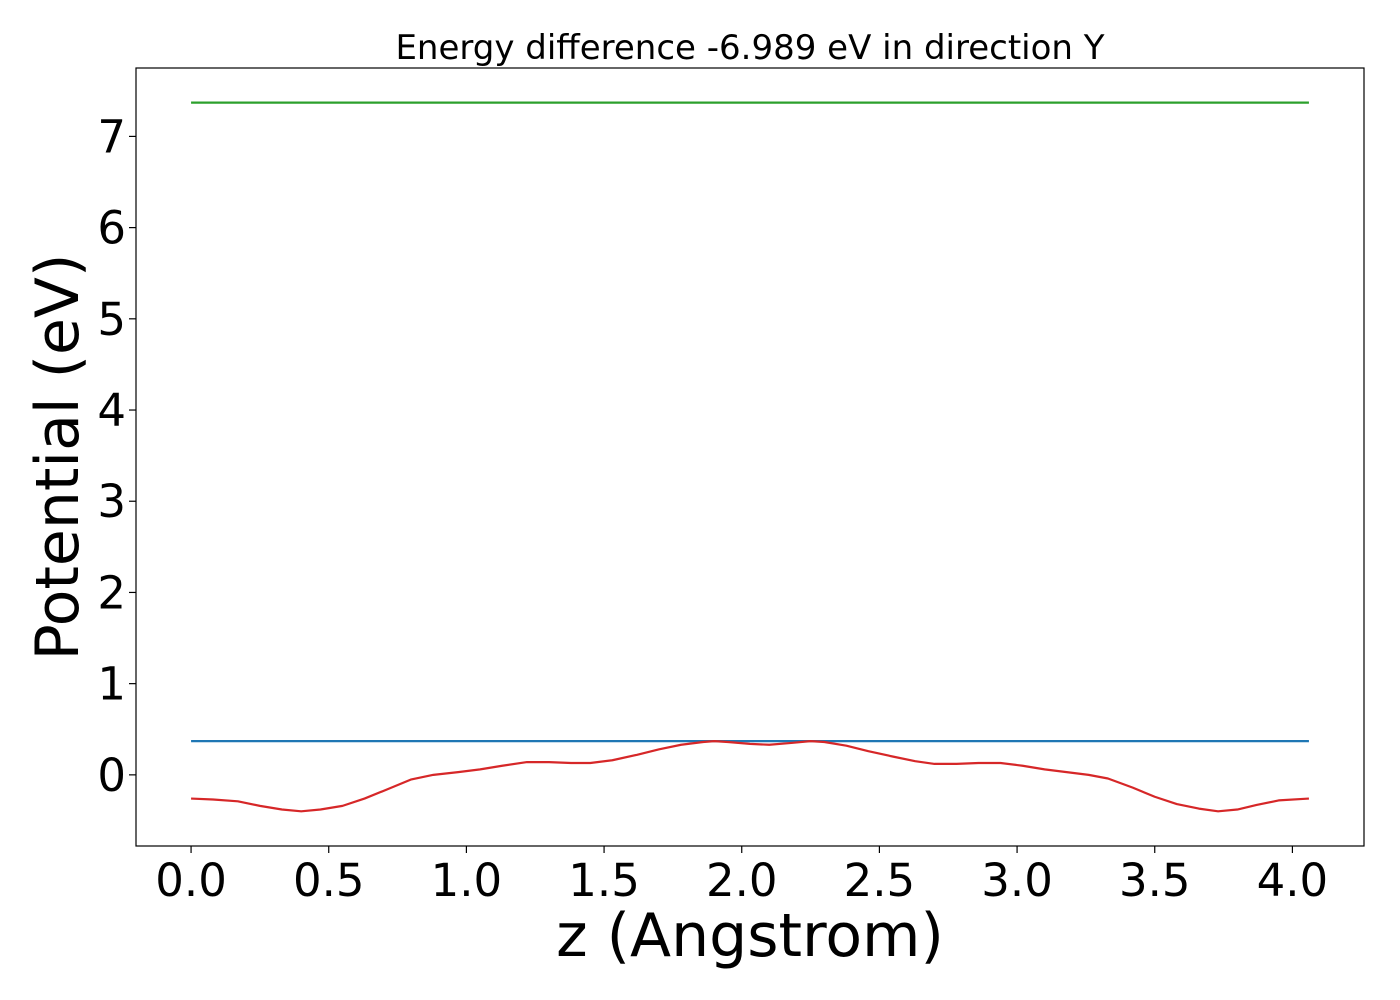 Image resolution: width=1400 pixels, height=1000 pixels. I want to click on y-tick-label: 3, so click(111, 501).